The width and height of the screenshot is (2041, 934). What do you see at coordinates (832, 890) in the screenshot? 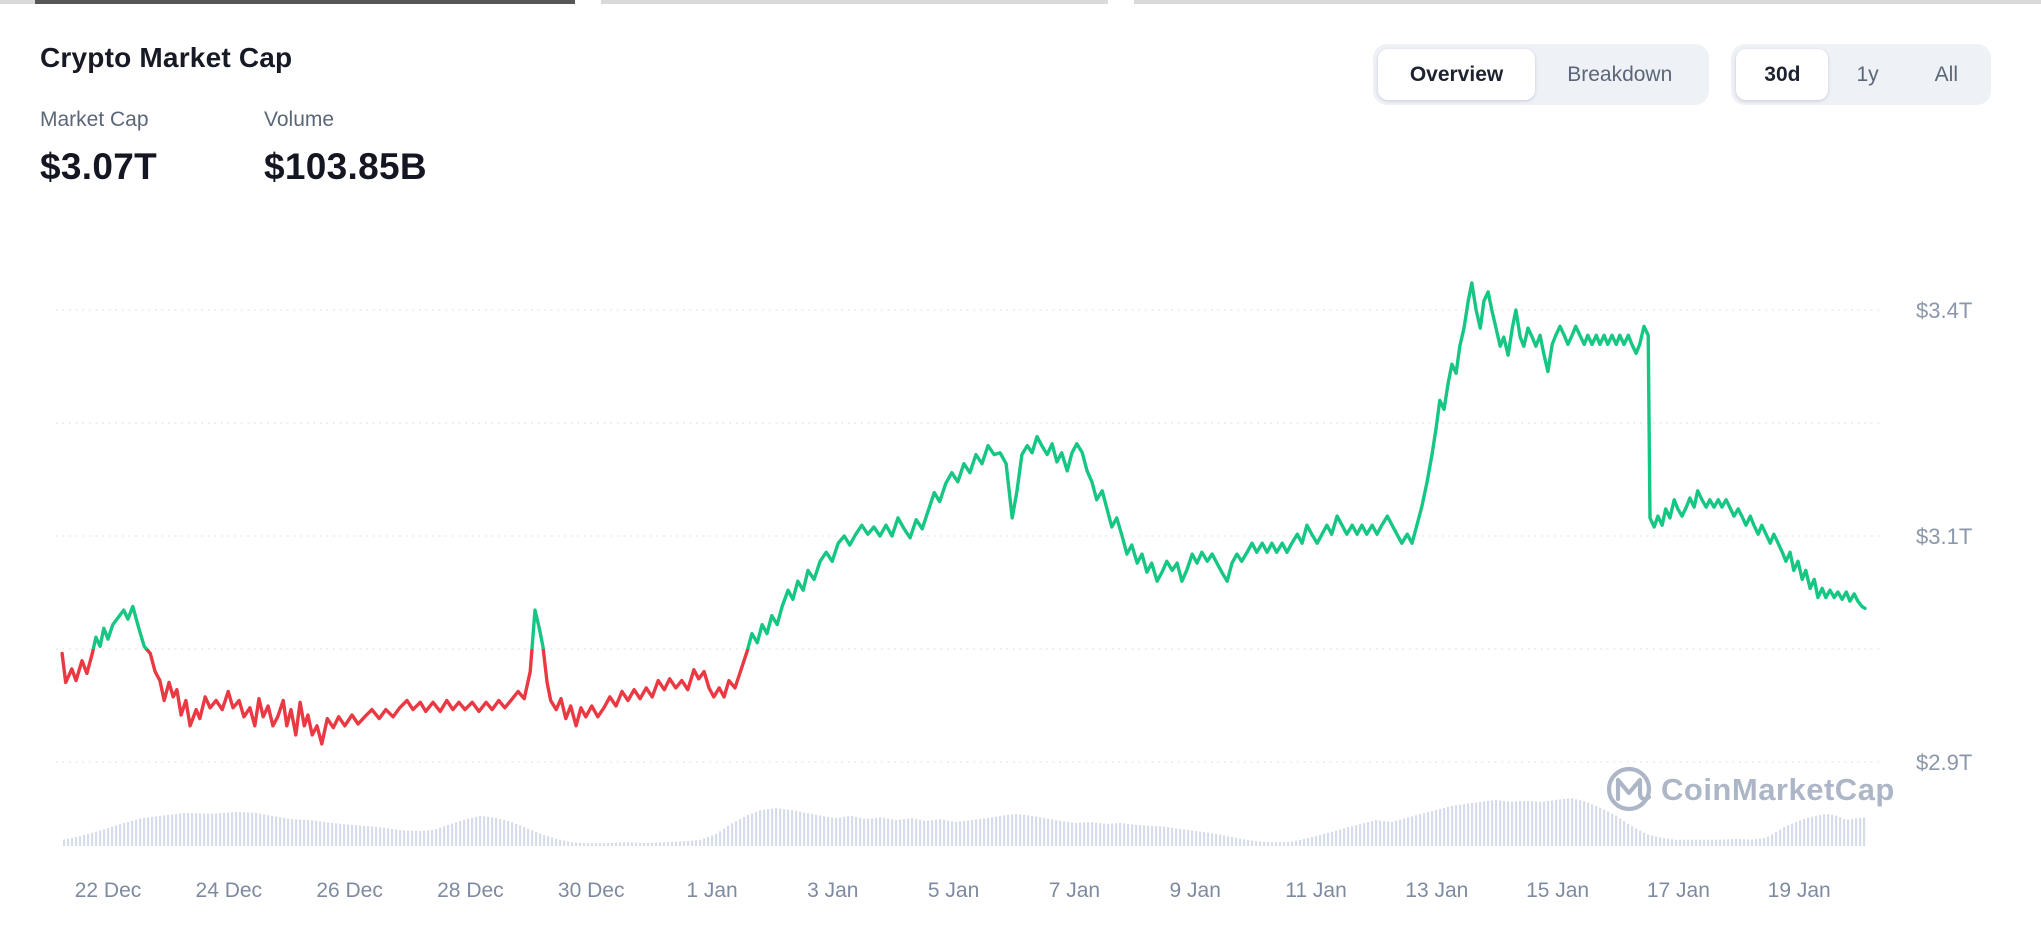
I see `svg-text: 3 Jan` at bounding box center [832, 890].